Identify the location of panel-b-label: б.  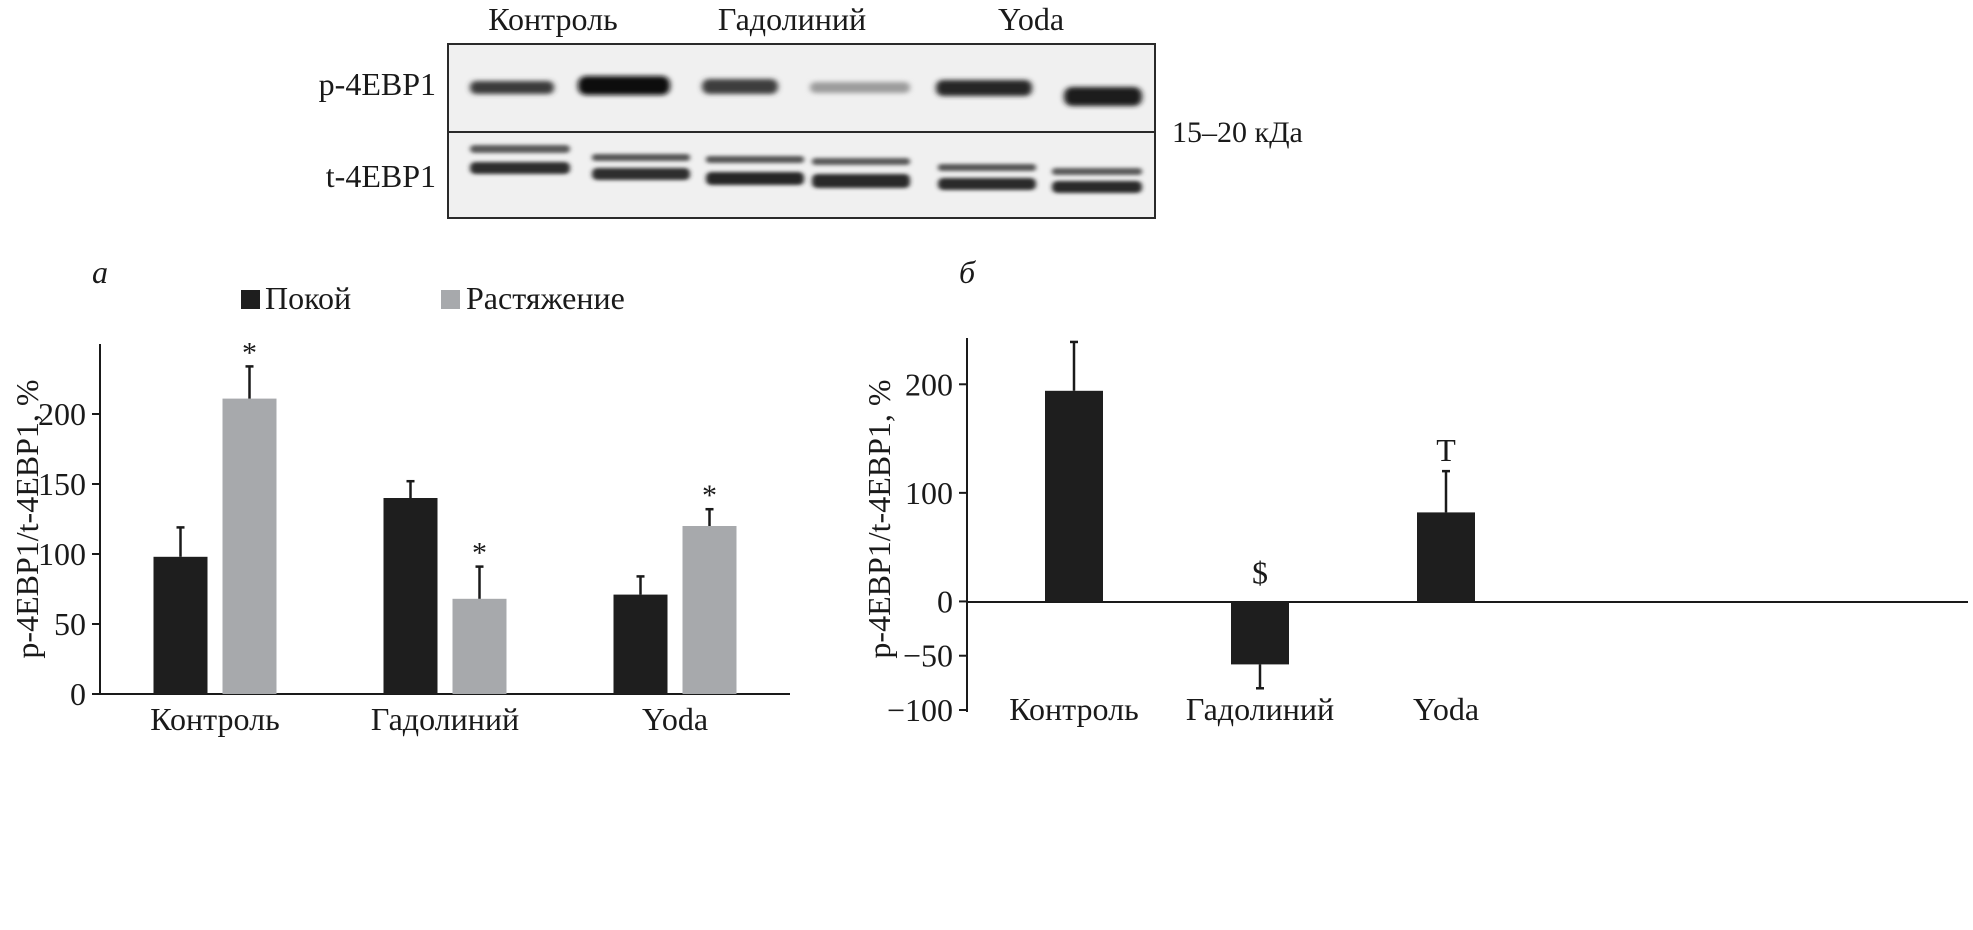
(967, 272).